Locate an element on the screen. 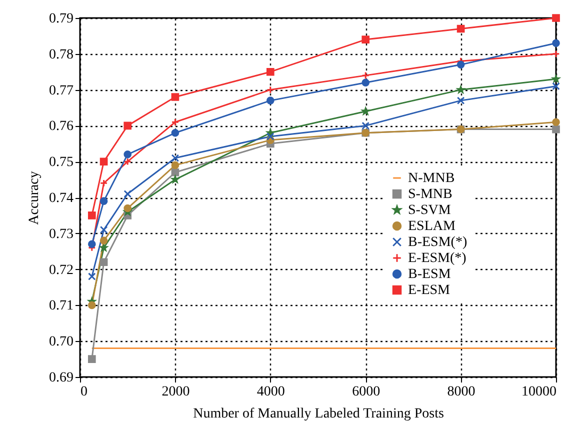 This screenshot has width=584, height=429. legend-label: ESLAM is located at coordinates (432, 226).